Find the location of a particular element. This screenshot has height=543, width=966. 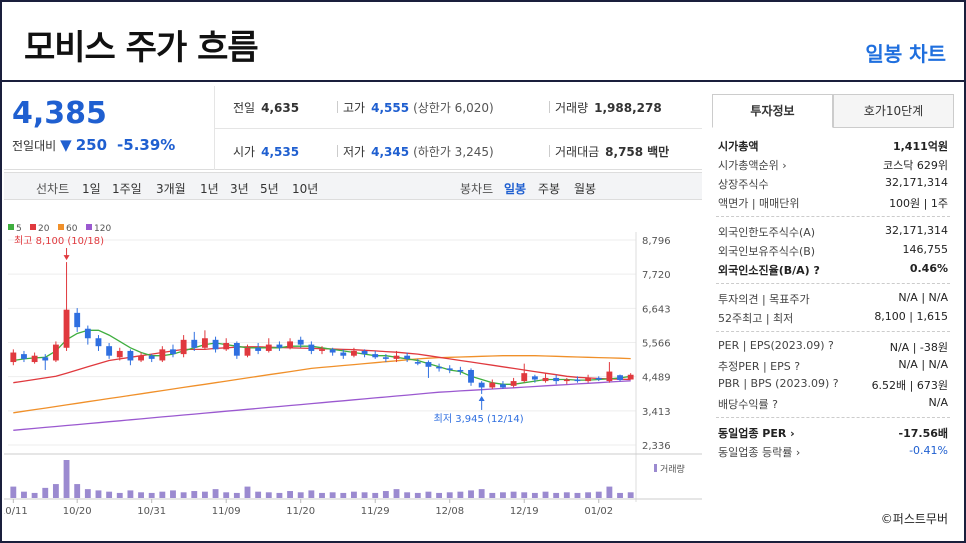

legend-swatch is located at coordinates (33, 227).